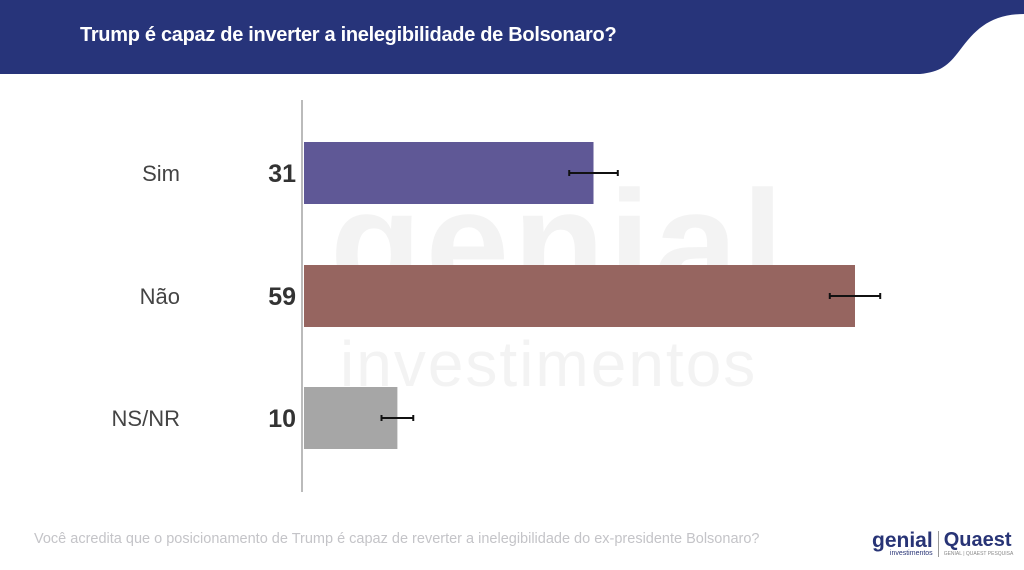  Describe the element at coordinates (161, 173) in the screenshot. I see `category-label: Sim` at that location.